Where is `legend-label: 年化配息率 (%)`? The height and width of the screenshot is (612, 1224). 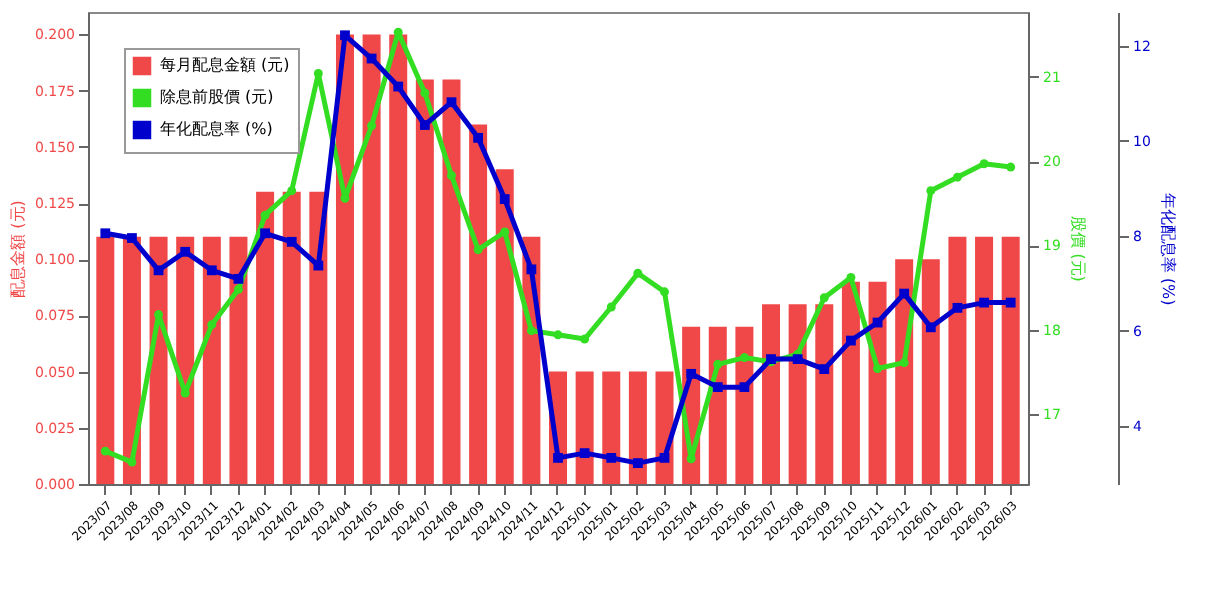
legend-label: 年化配息率 (%) is located at coordinates (216, 129).